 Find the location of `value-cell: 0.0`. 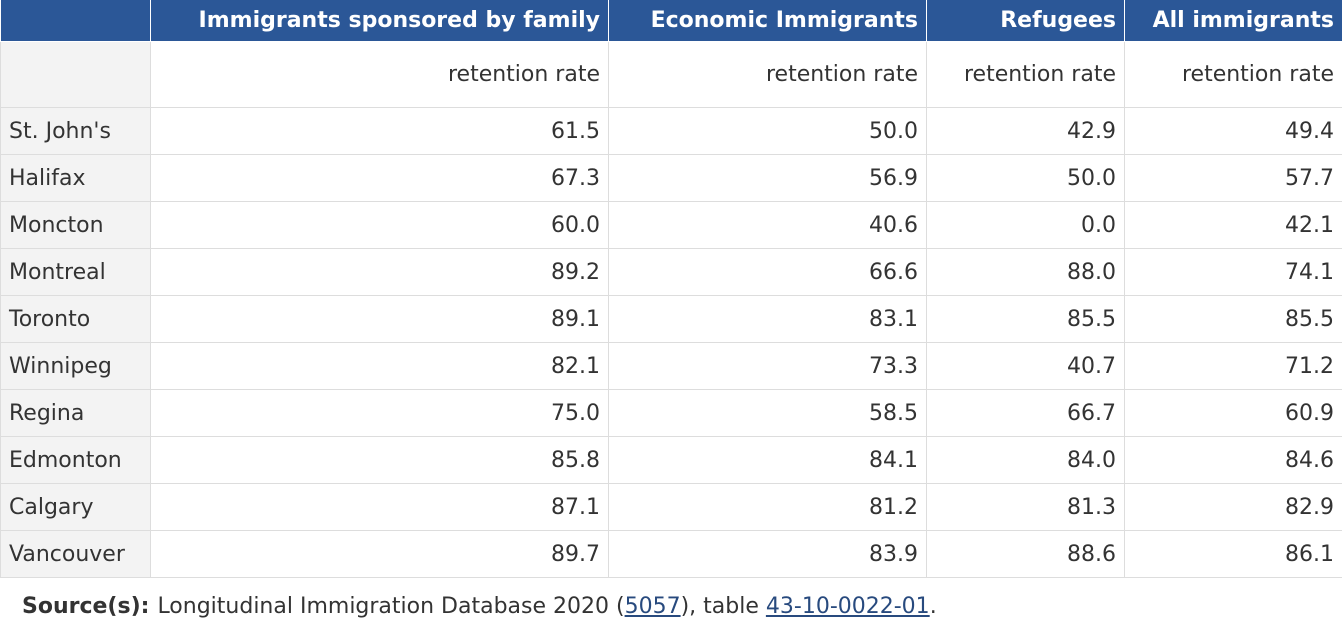

value-cell: 0.0 is located at coordinates (1025, 225).